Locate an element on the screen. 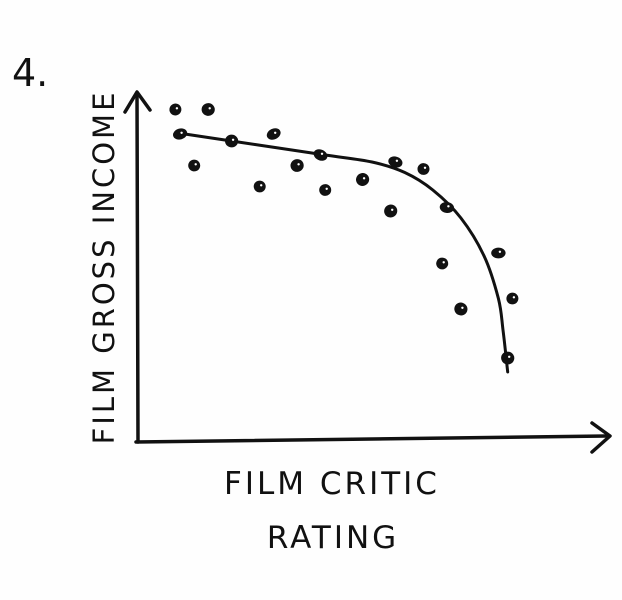 The image size is (622, 600). x-axis-arrowhead is located at coordinates (601, 437).